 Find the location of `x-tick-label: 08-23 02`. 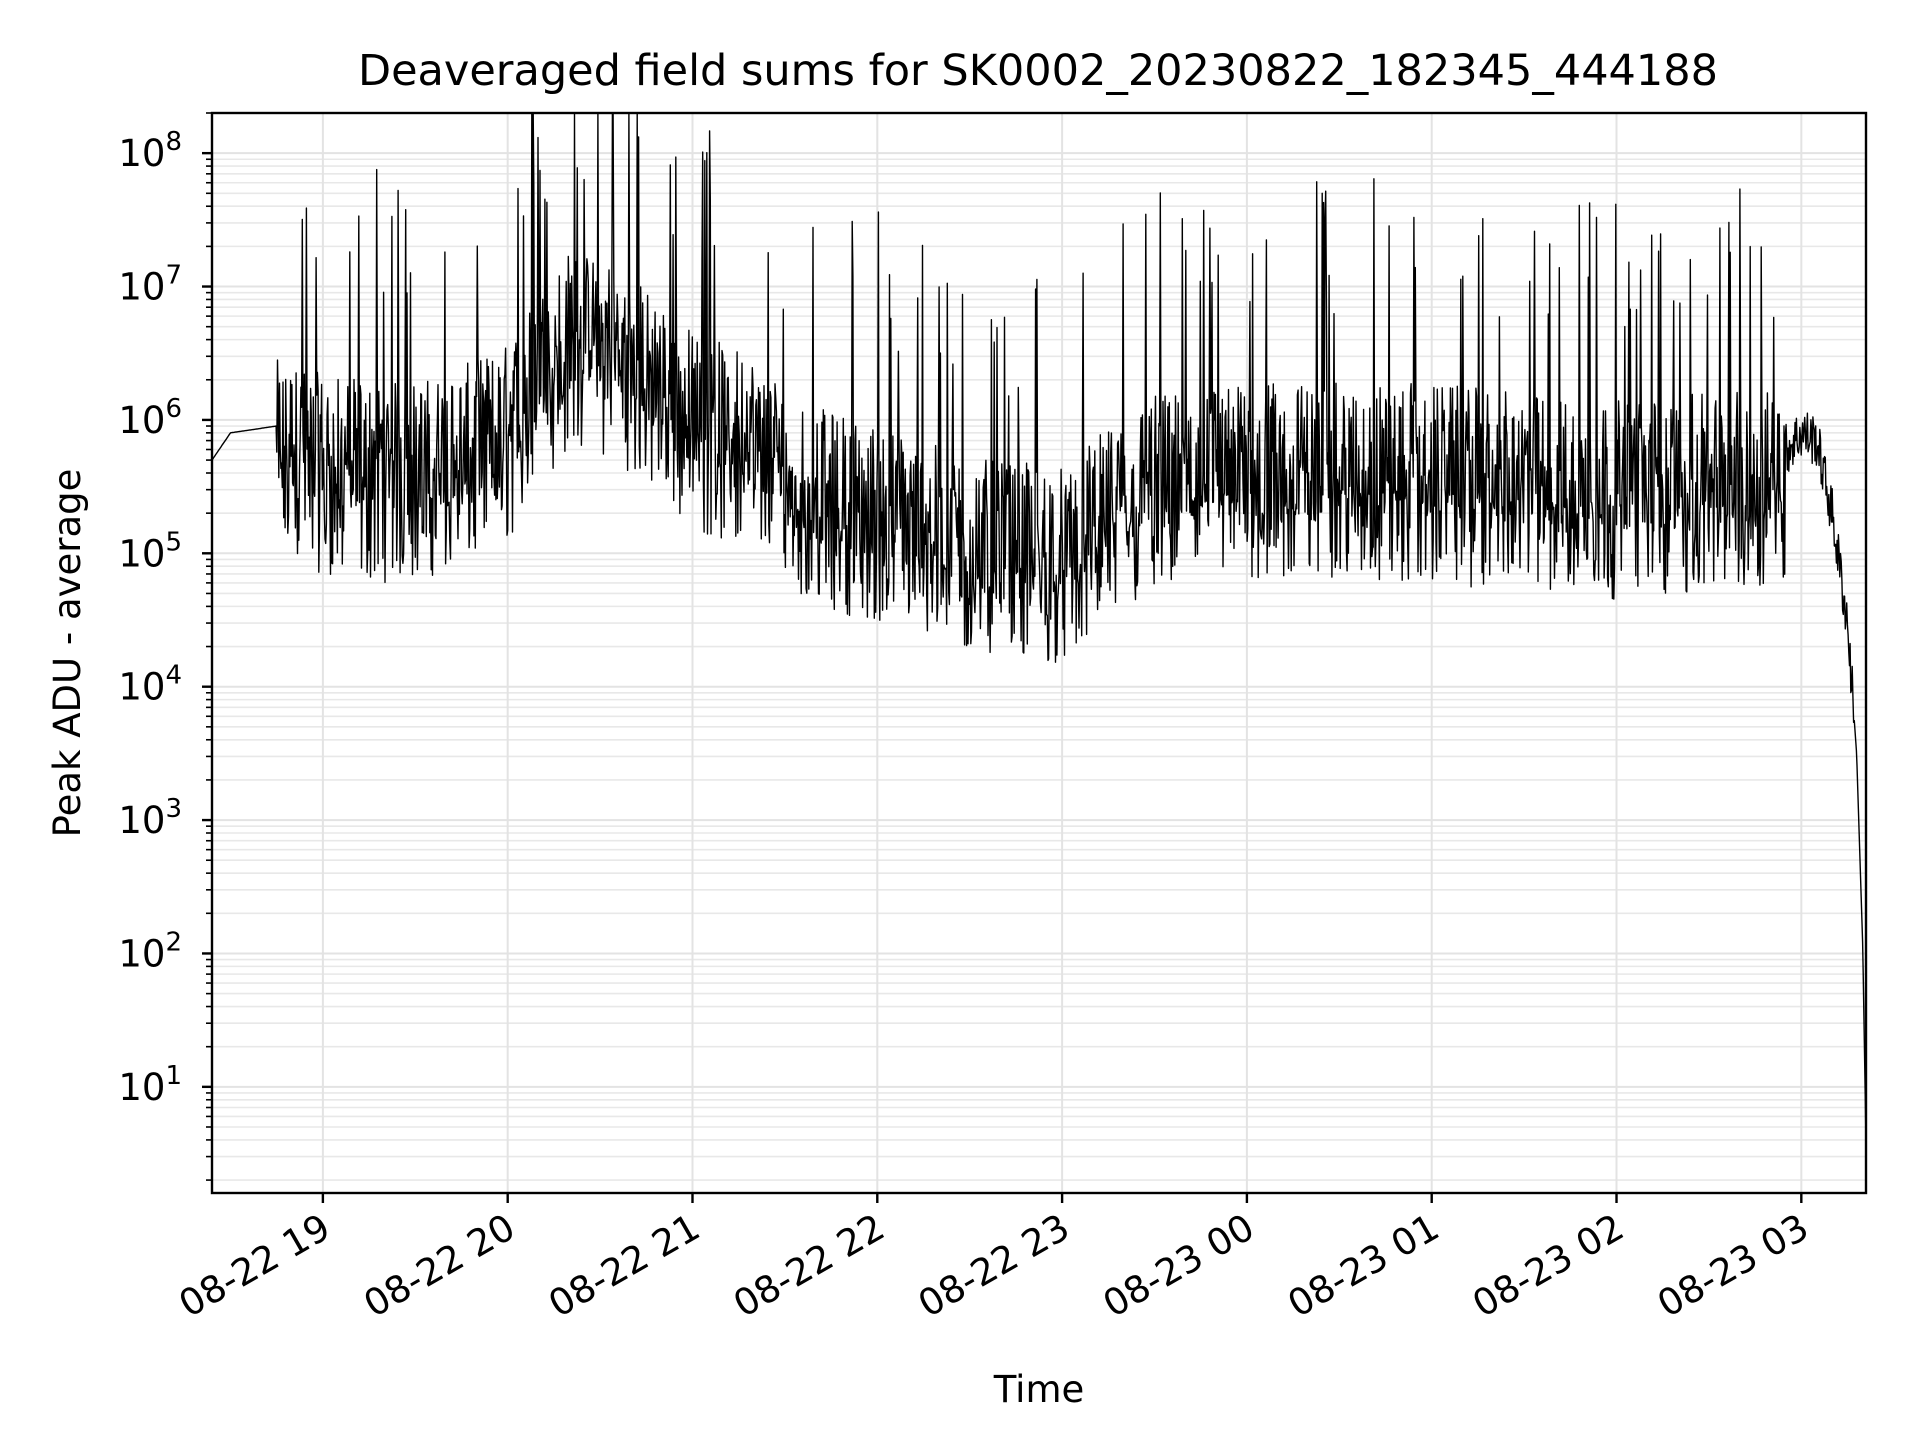

x-tick-label: 08-23 02 is located at coordinates (1548, 1266).